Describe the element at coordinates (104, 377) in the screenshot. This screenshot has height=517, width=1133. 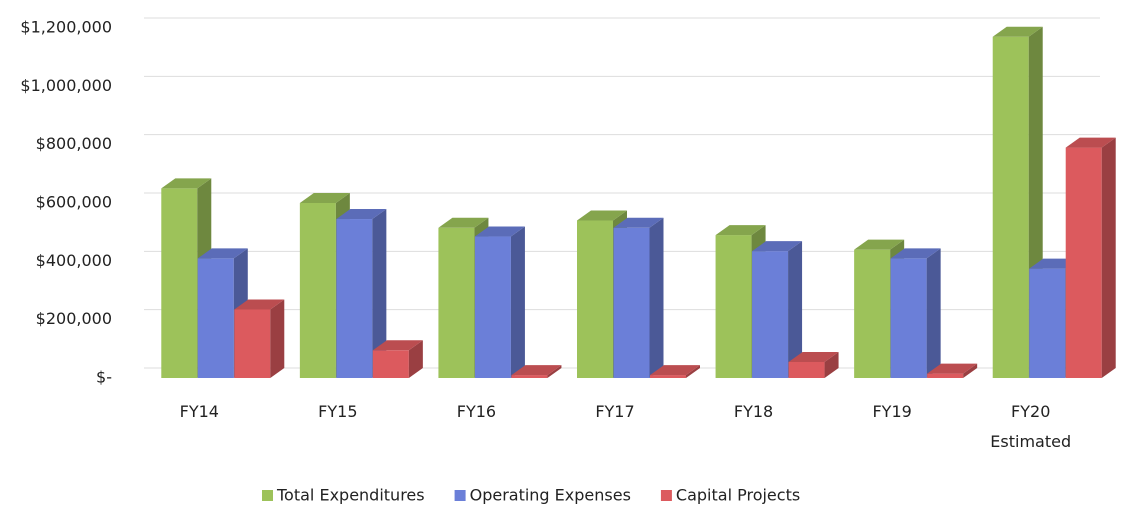
I see `y-tick-label: $-` at that location.